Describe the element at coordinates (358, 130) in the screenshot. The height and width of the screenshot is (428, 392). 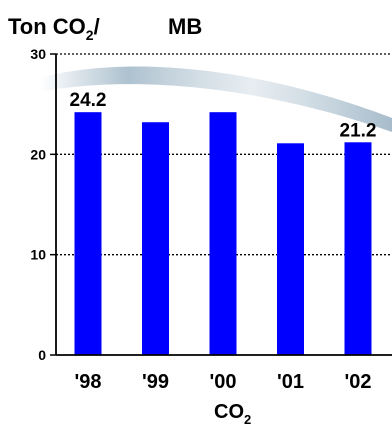
I see `data-label: 21.2` at that location.